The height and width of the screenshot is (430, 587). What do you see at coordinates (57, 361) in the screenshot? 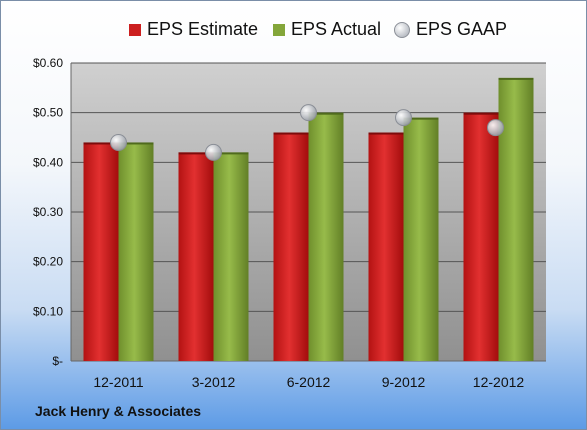
I see `y-tick-label: $-` at bounding box center [57, 361].